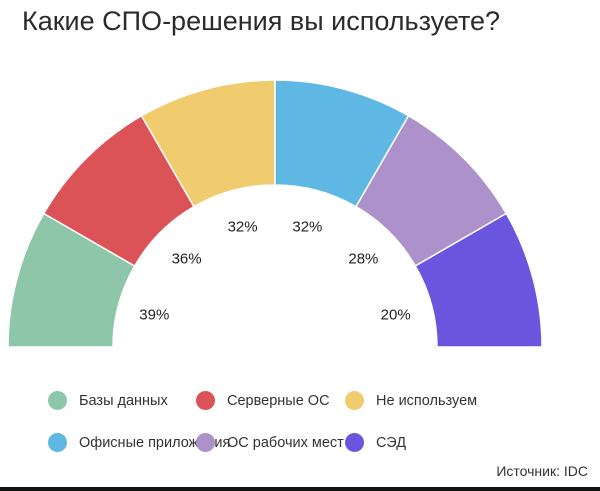 The width and height of the screenshot is (600, 491). Describe the element at coordinates (300, 489) in the screenshot. I see `bottom-divider` at that location.